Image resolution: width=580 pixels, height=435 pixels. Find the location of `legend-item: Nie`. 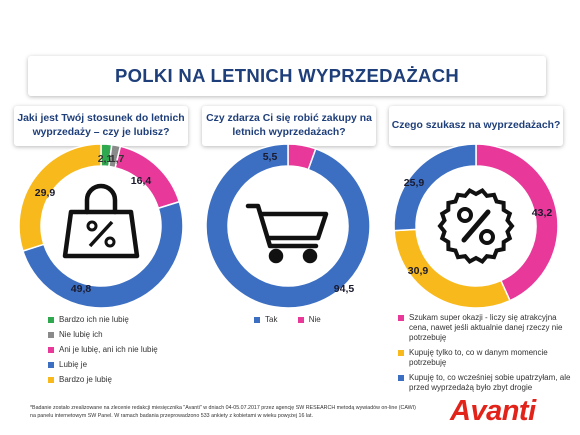

legend-item: Nie is located at coordinates (309, 320).